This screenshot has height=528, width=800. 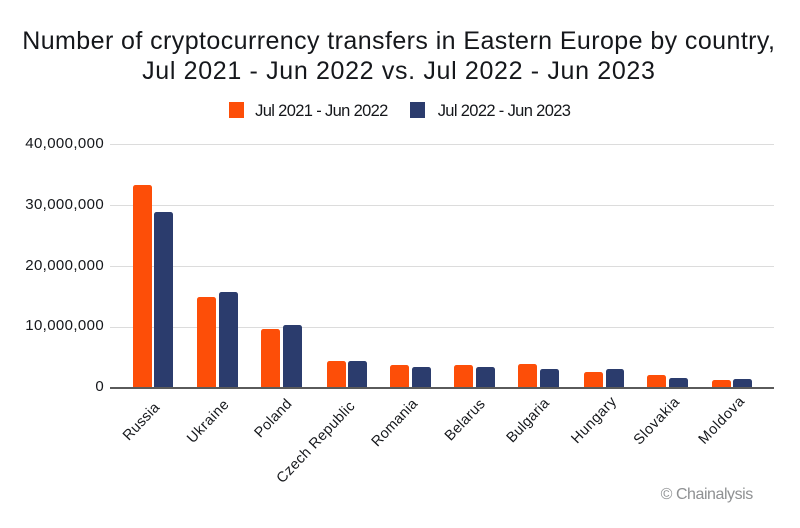 I want to click on svg-text: Belarus, so click(x=465, y=420).